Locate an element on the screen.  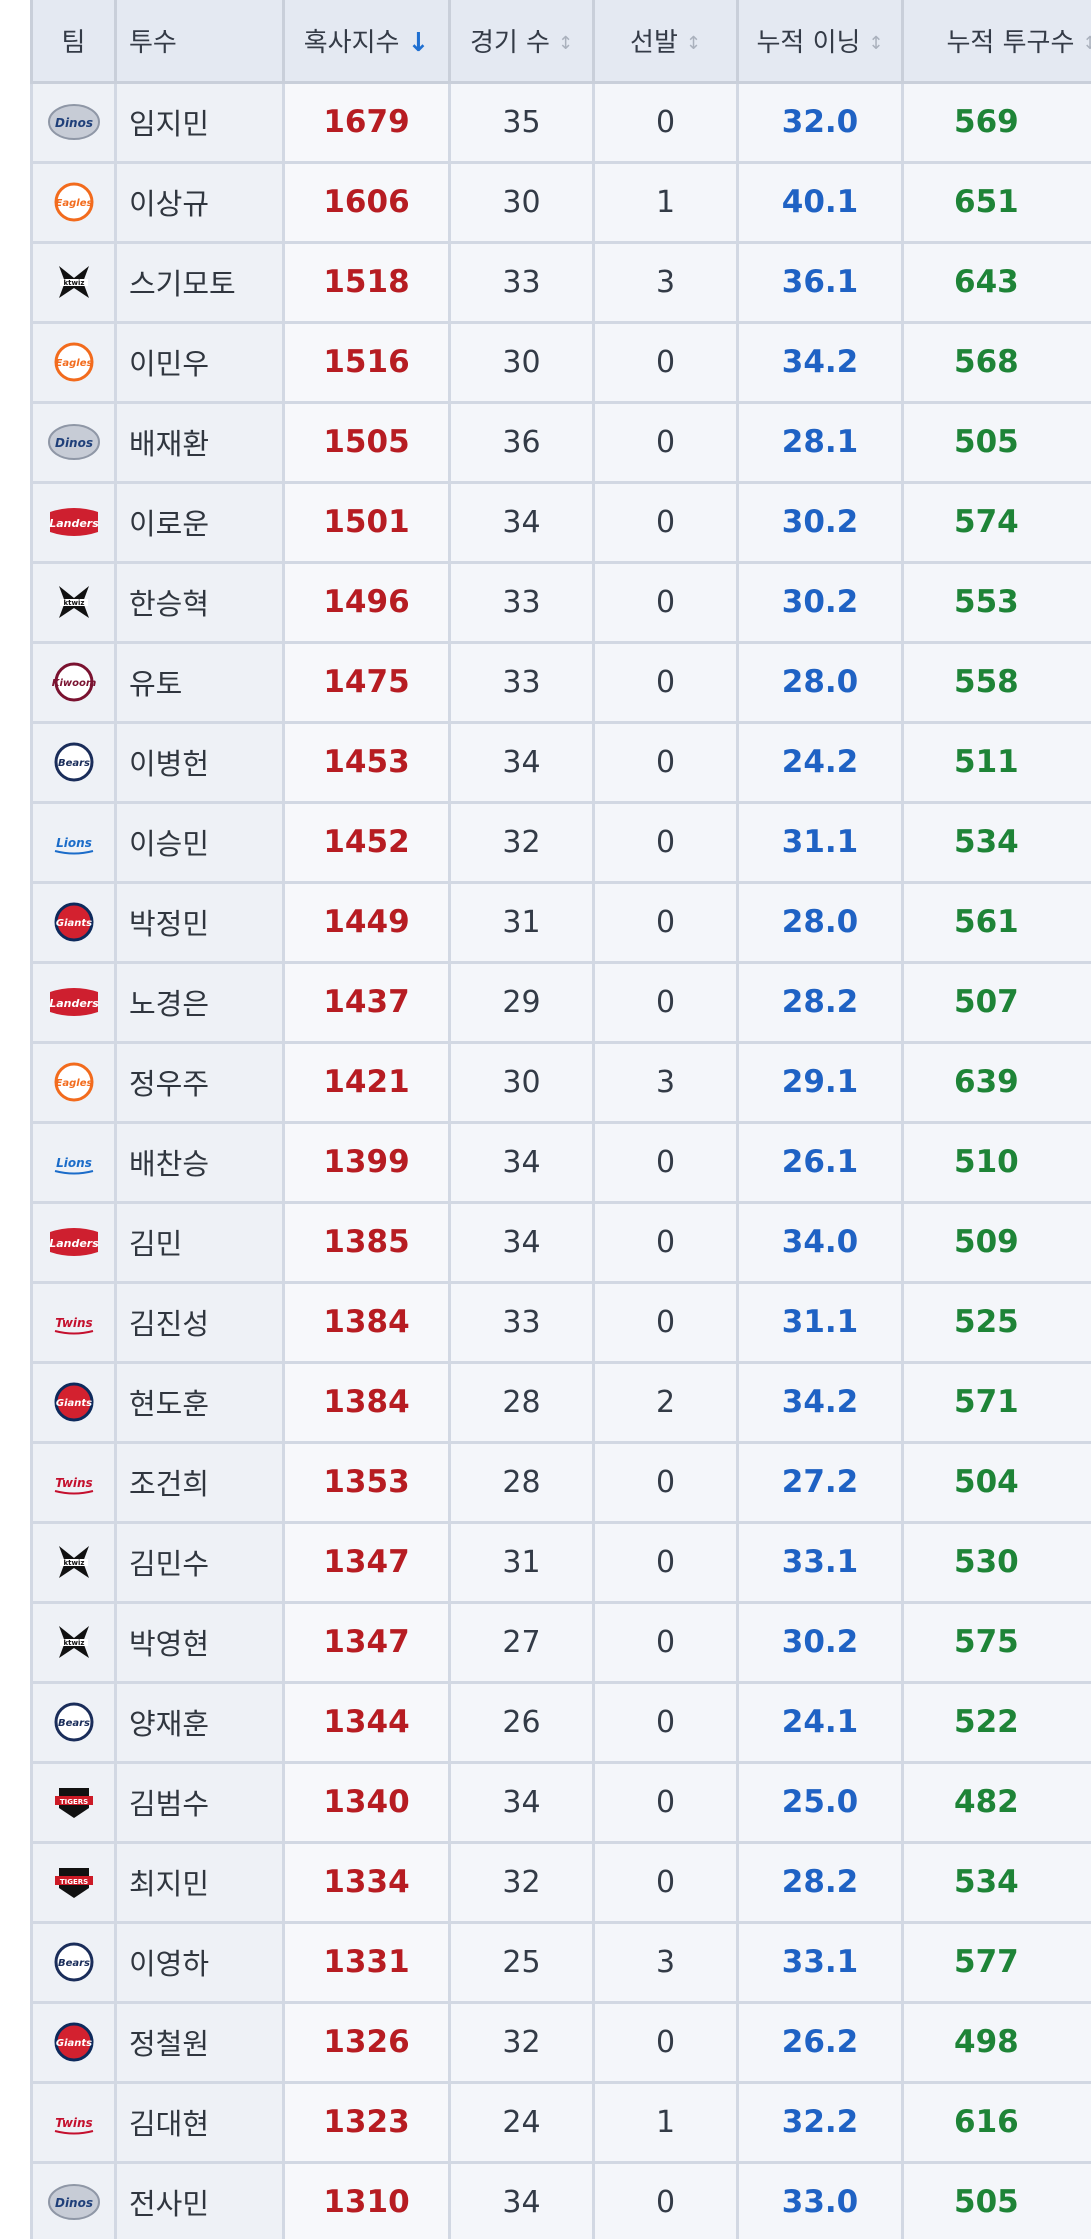
innings-cell: 28.0 is located at coordinates (820, 922).